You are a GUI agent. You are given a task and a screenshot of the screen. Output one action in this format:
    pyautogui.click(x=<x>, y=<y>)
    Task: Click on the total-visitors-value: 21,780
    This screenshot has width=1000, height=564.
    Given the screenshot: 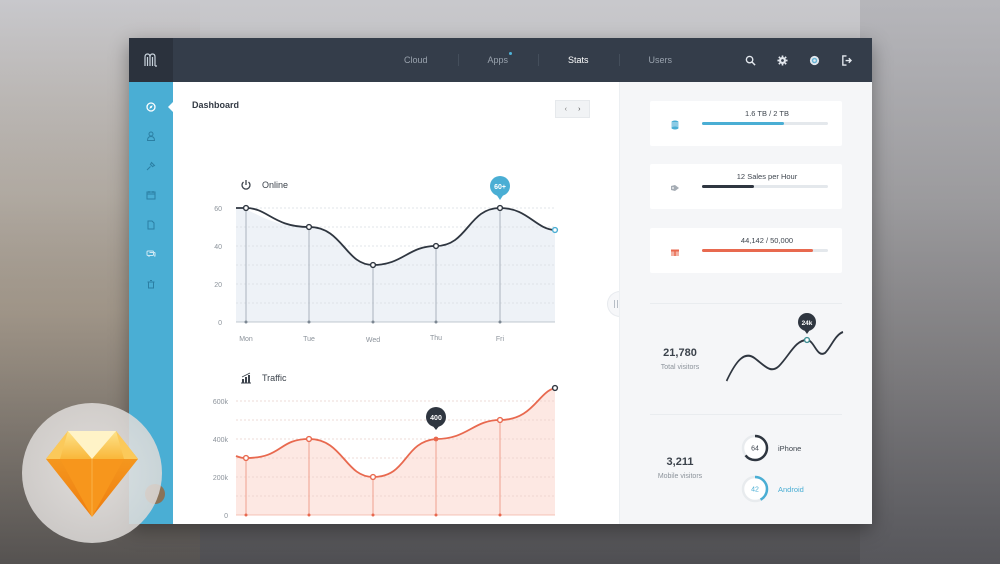 What is the action you would take?
    pyautogui.click(x=680, y=353)
    